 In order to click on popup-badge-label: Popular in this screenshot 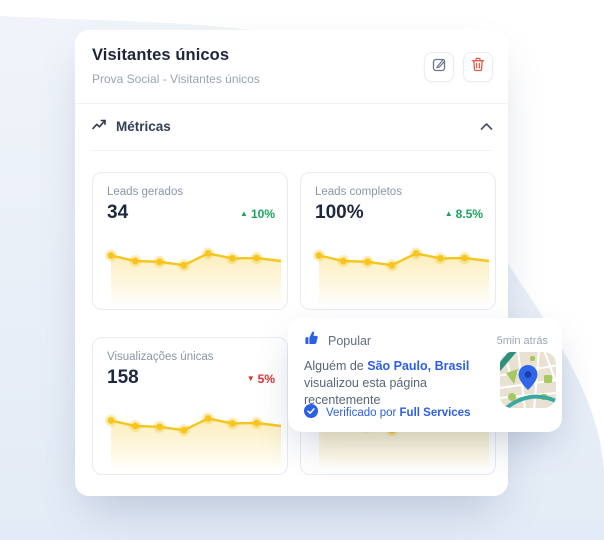, I will do `click(350, 340)`.